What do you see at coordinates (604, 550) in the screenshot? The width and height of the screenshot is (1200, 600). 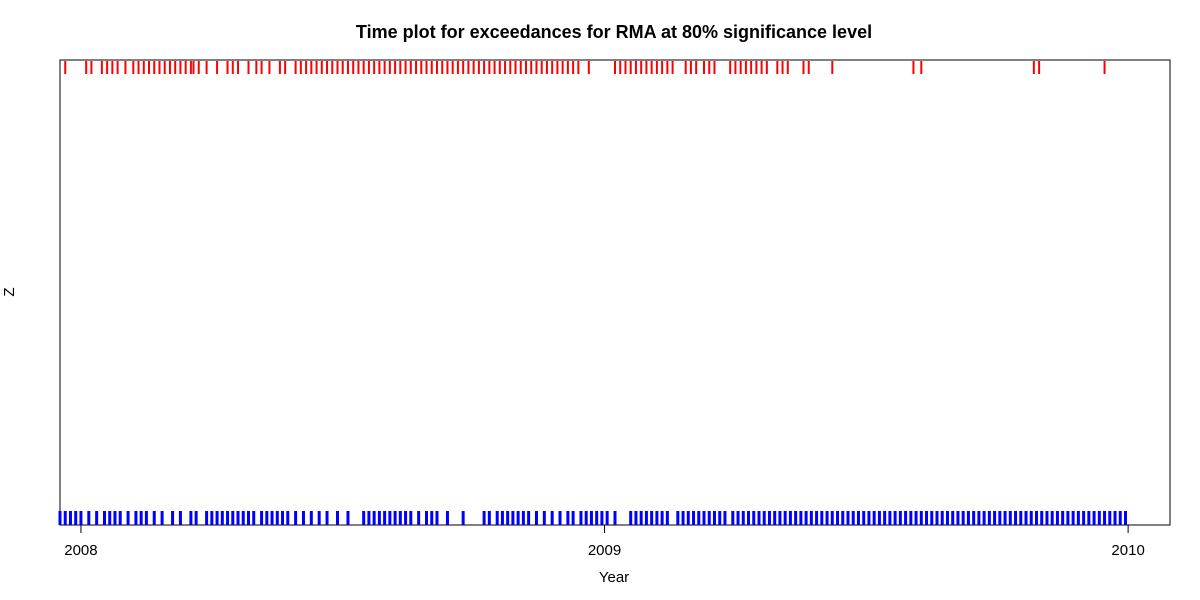 I see `x-tick-label: 2009` at bounding box center [604, 550].